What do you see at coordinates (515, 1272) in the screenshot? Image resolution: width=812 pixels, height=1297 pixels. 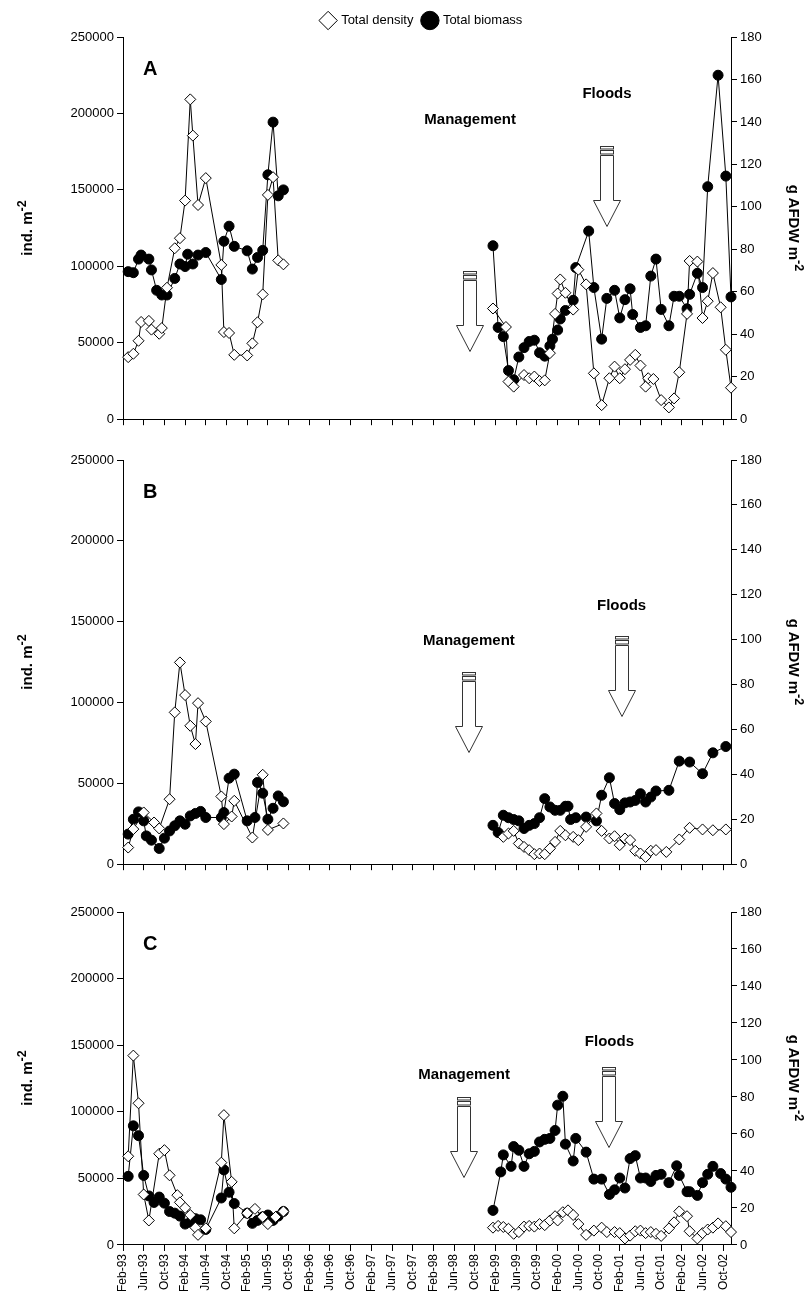 I see `x-tick-label: Jun-99` at bounding box center [515, 1272].